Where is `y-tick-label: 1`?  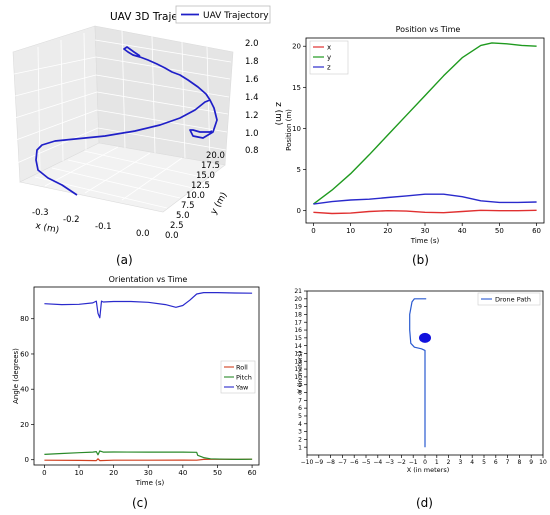
y-tick-label: 1 is located at coordinates (300, 447).